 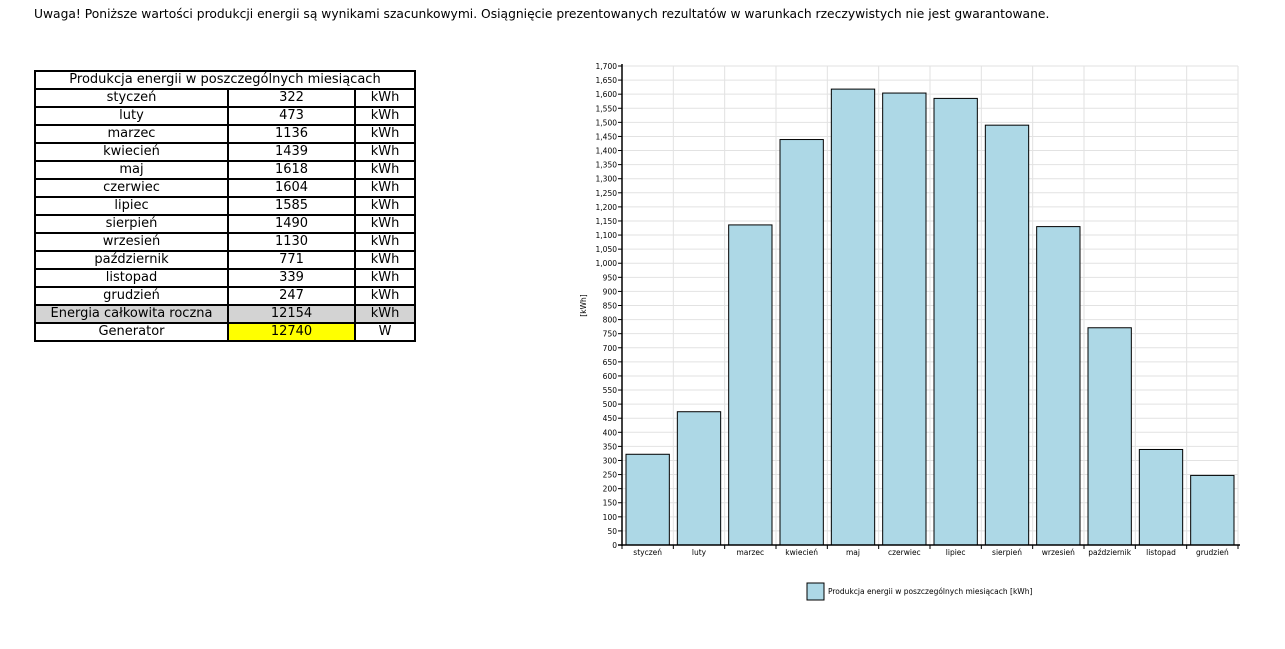 I want to click on table-row: marzec 1136 kWh, so click(x=225, y=134).